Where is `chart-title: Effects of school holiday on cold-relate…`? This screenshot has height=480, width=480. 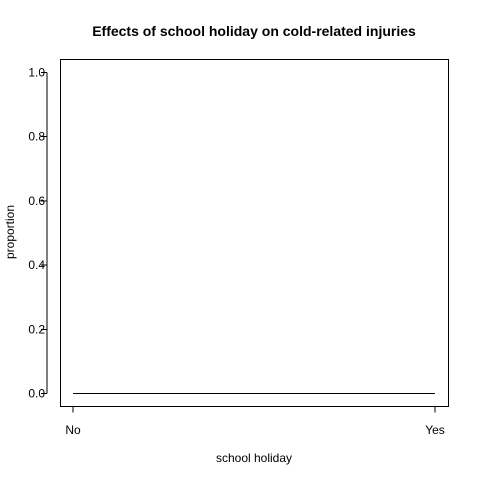
chart-title: Effects of school holiday on cold-relate… is located at coordinates (254, 31).